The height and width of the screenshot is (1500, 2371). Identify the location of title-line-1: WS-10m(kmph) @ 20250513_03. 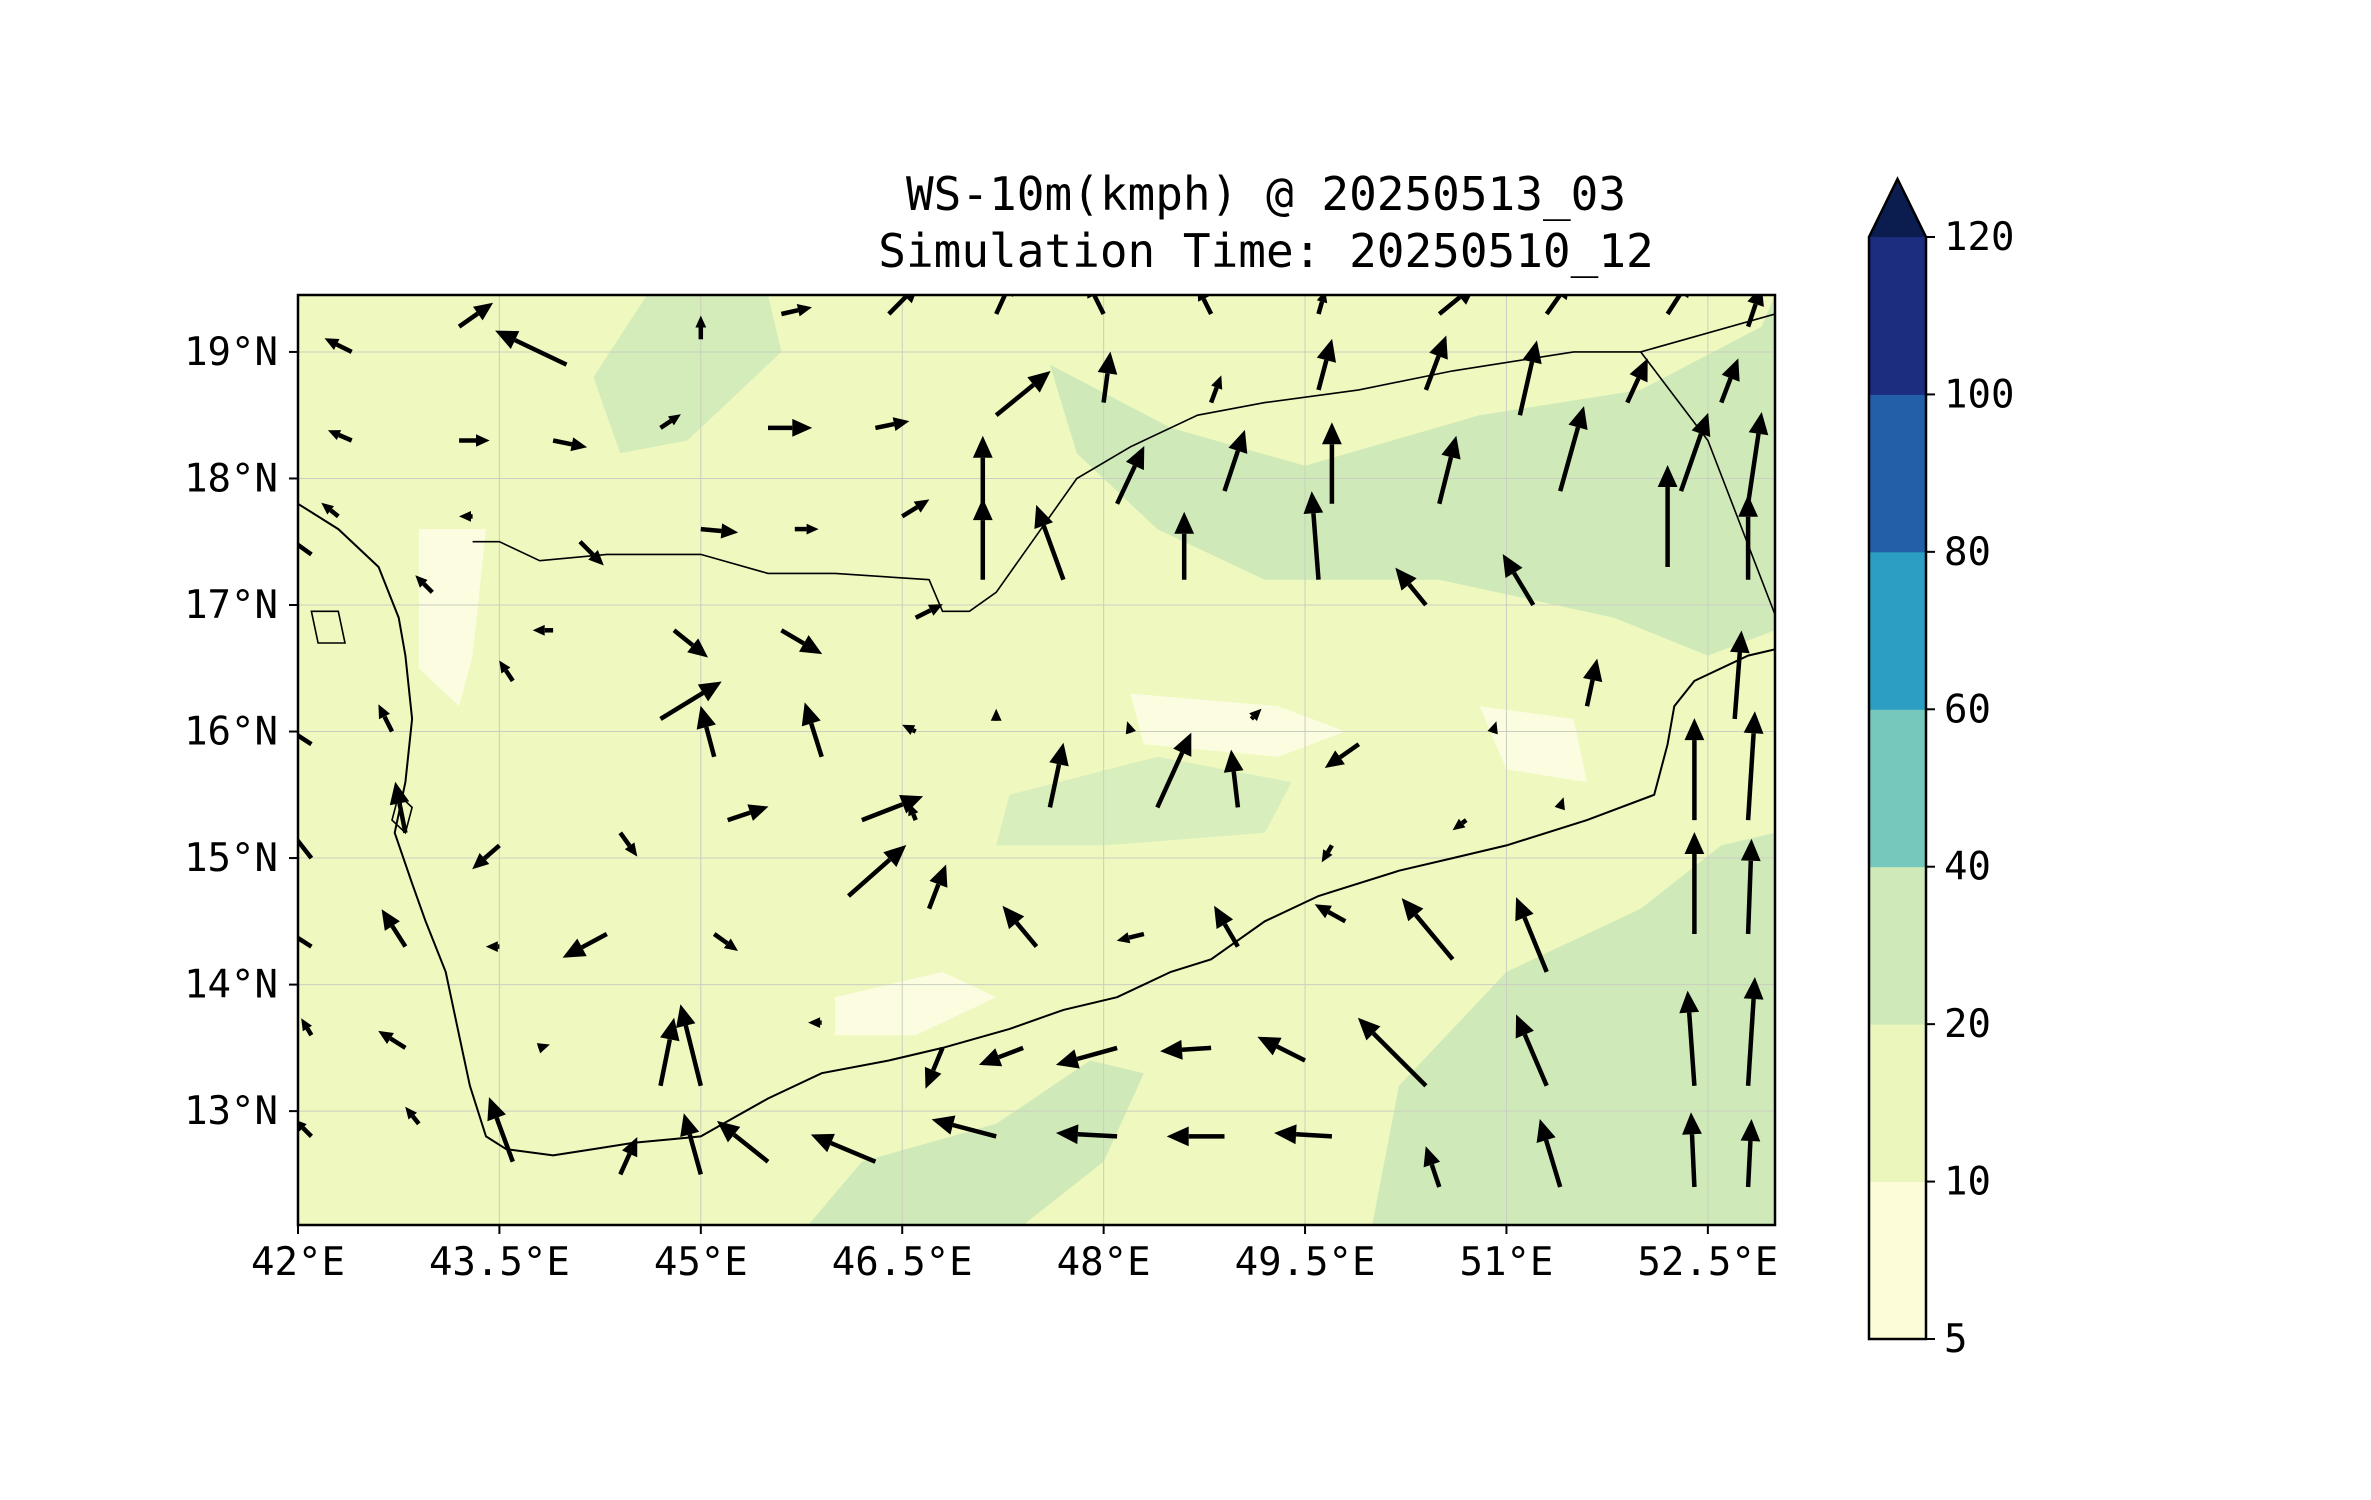
(1266, 194).